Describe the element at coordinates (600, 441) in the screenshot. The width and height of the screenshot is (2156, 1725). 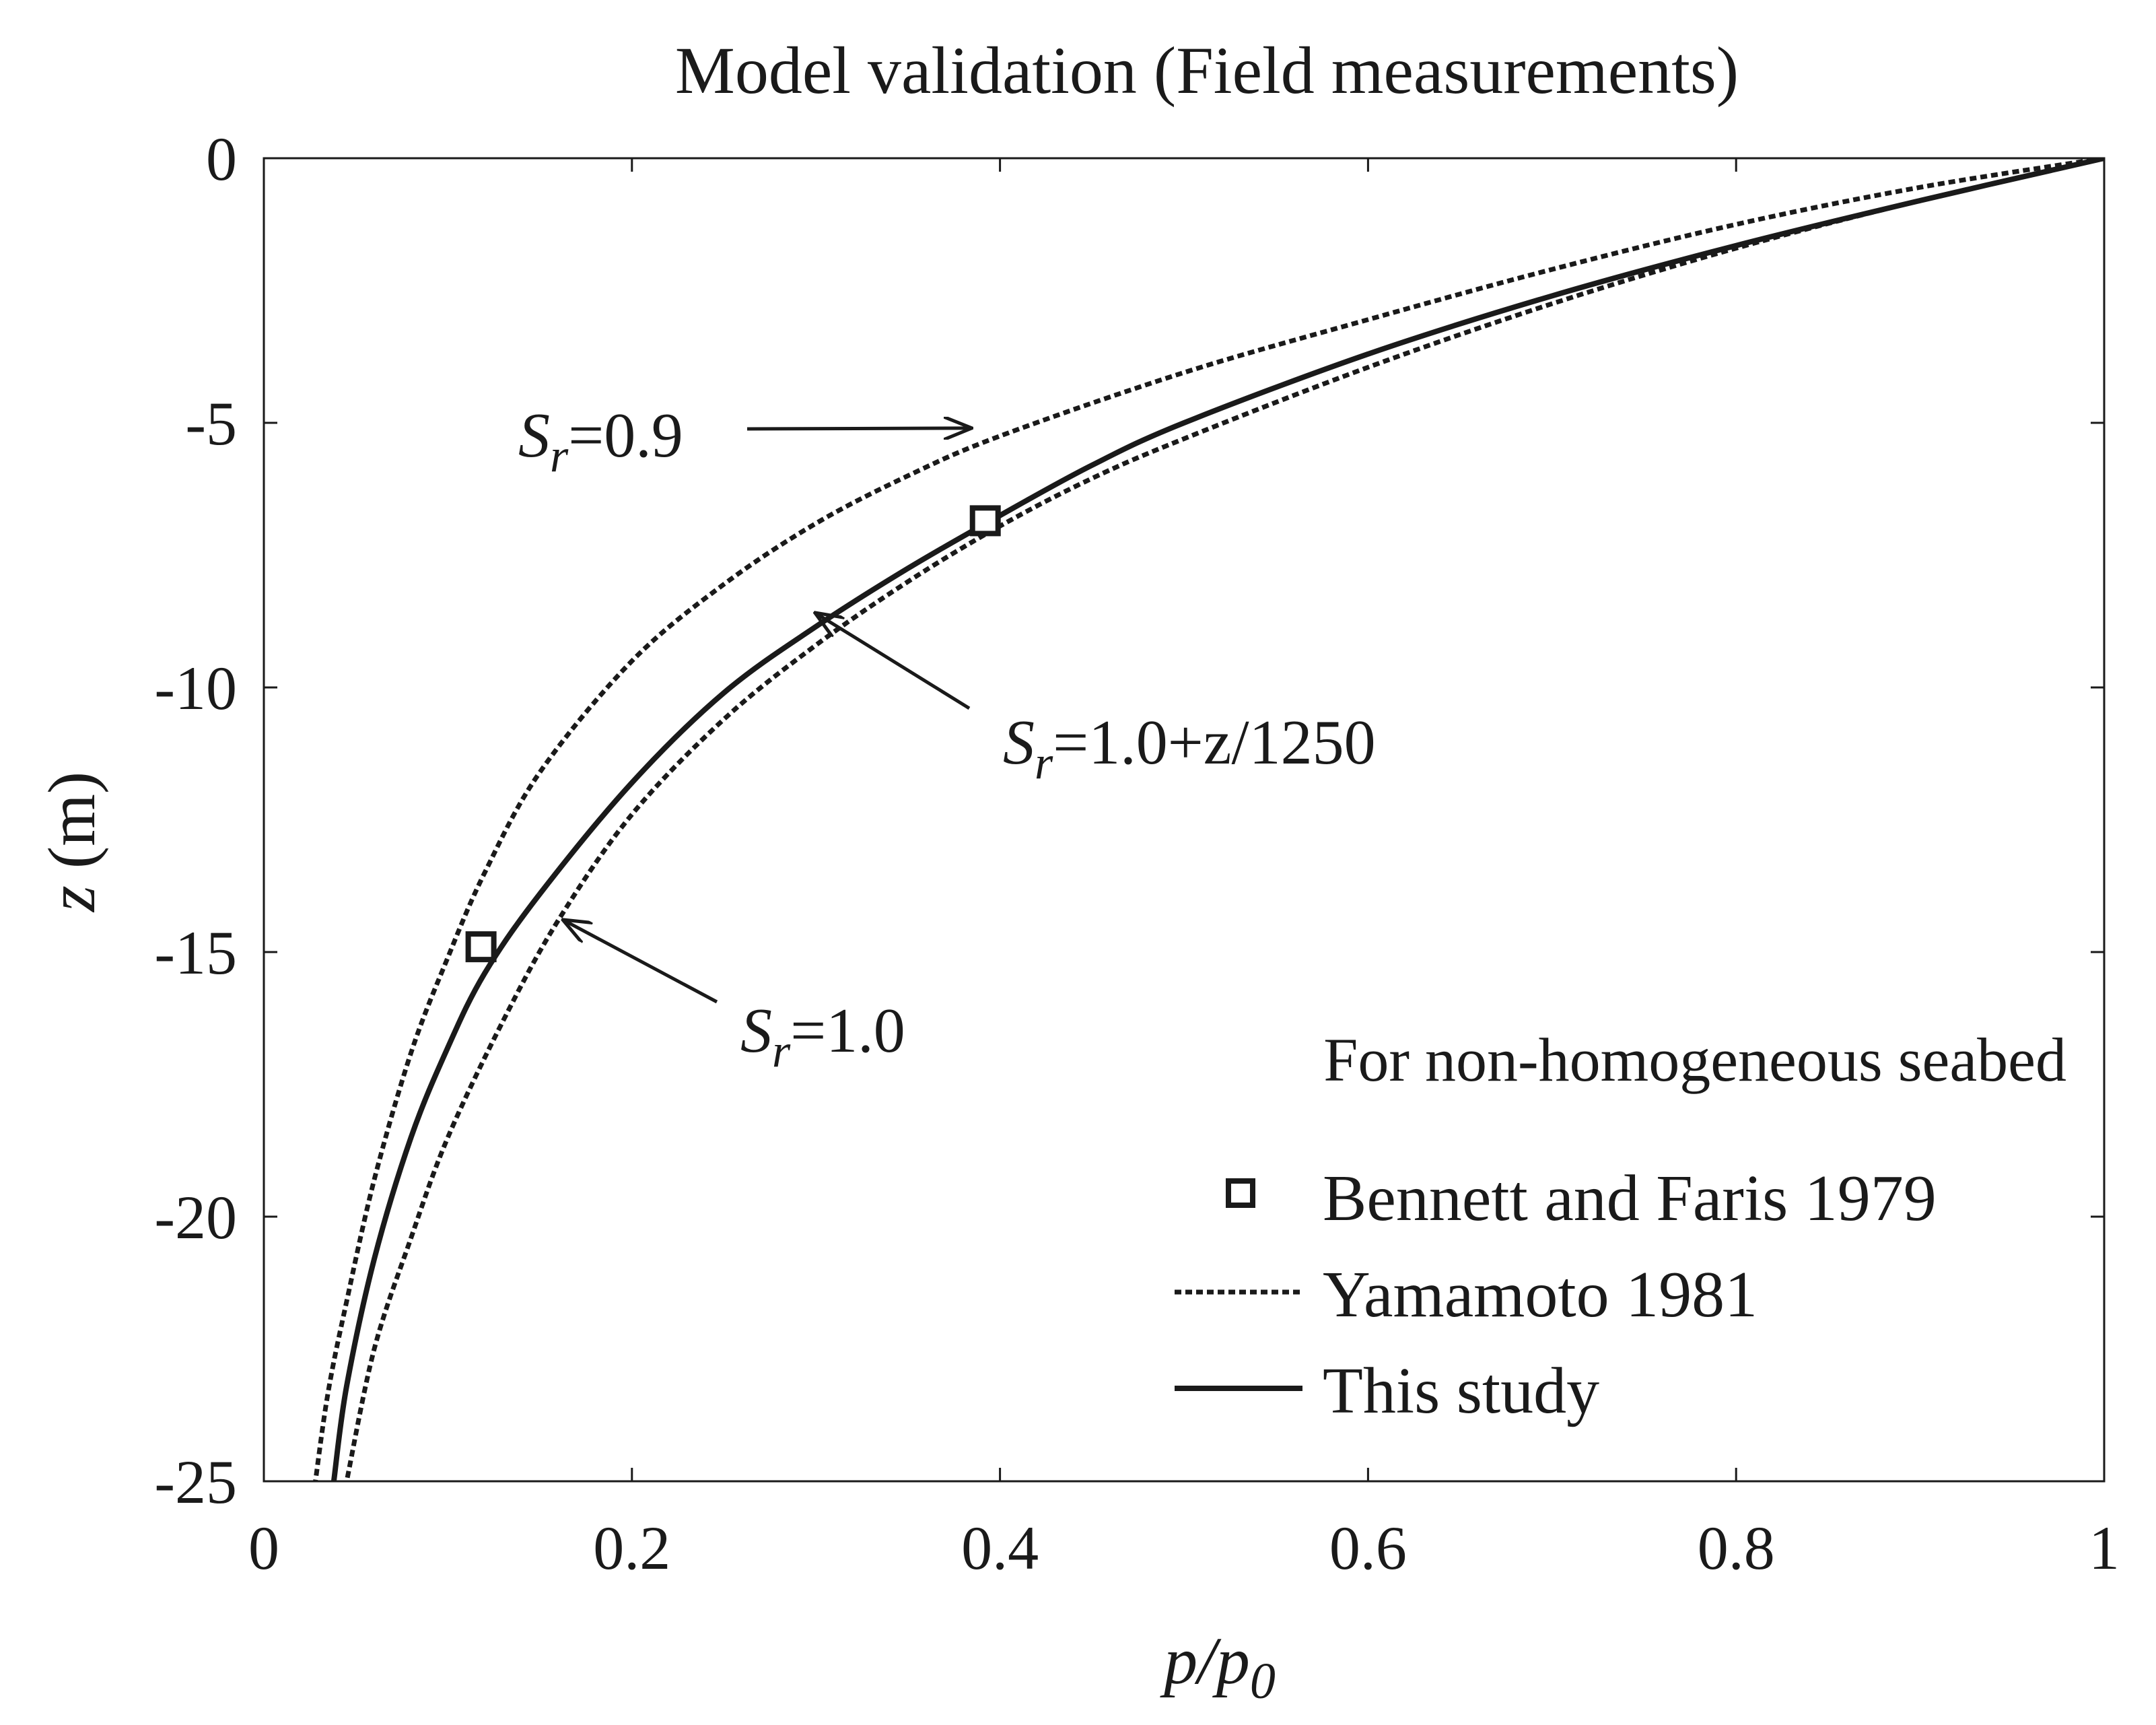
I see `annotation-label: Sr=0.9` at that location.